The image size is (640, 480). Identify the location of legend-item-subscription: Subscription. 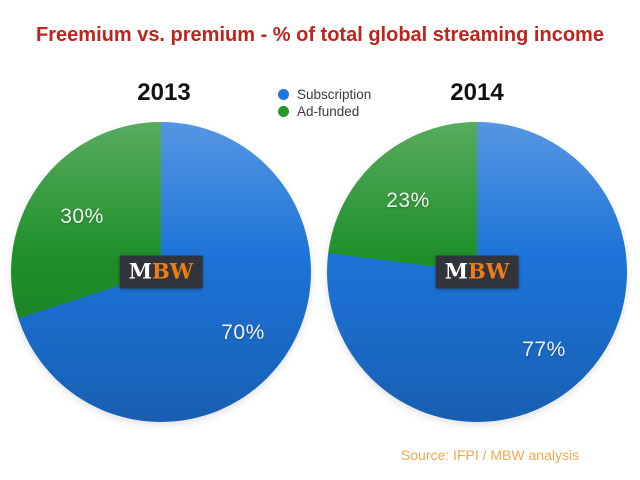
(324, 94).